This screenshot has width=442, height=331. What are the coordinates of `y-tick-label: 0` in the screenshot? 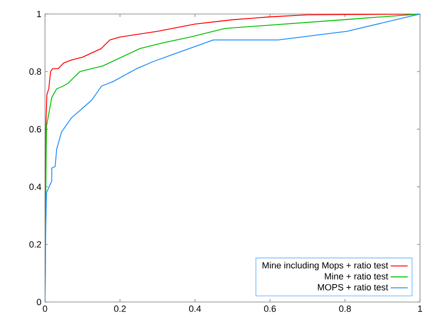 It's located at (39, 302).